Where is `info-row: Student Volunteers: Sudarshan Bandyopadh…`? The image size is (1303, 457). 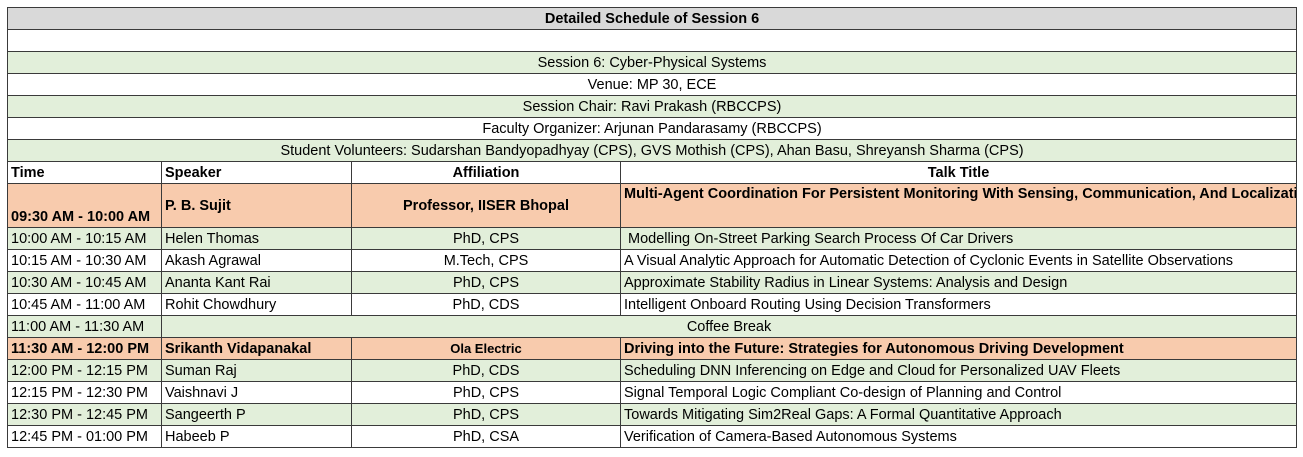
info-row: Student Volunteers: Sudarshan Bandyopadh… is located at coordinates (652, 150).